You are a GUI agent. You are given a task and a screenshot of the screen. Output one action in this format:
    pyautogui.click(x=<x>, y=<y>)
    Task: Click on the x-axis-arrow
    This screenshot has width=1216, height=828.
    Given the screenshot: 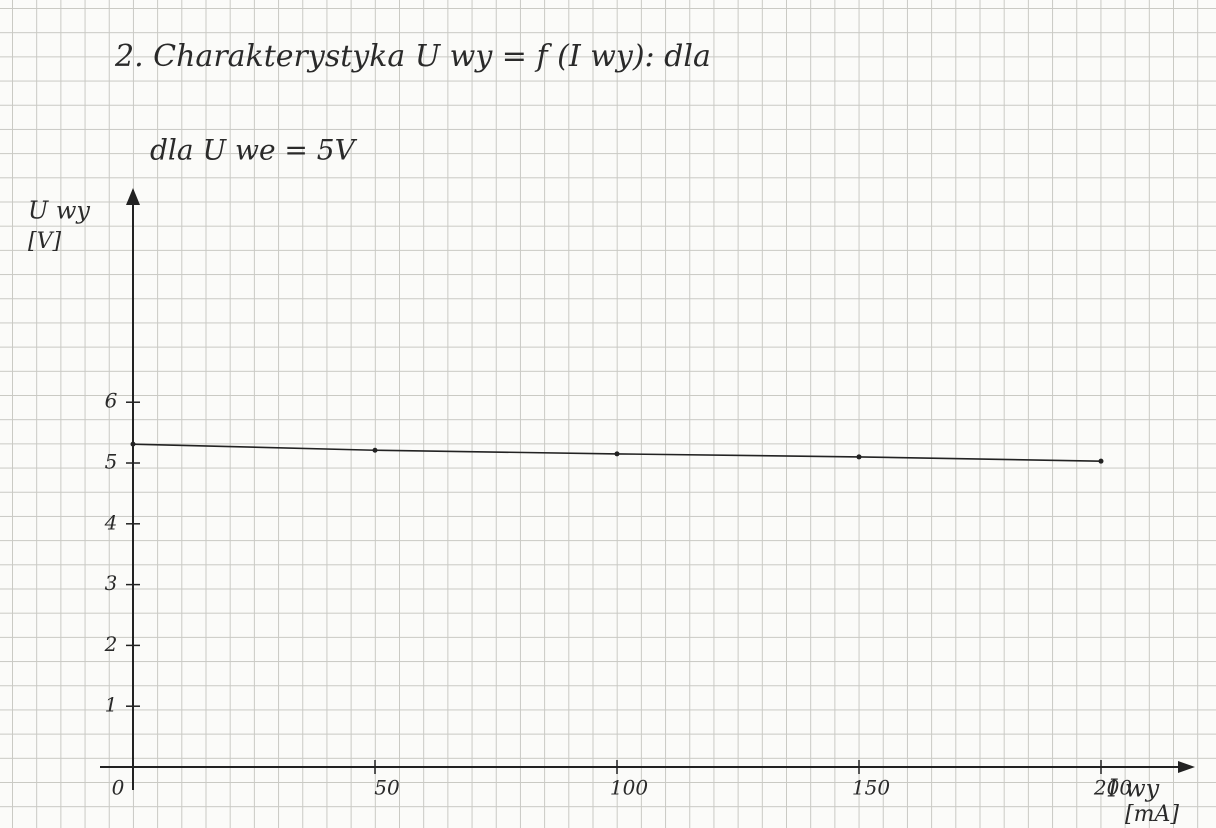 What is the action you would take?
    pyautogui.click(x=1186, y=767)
    